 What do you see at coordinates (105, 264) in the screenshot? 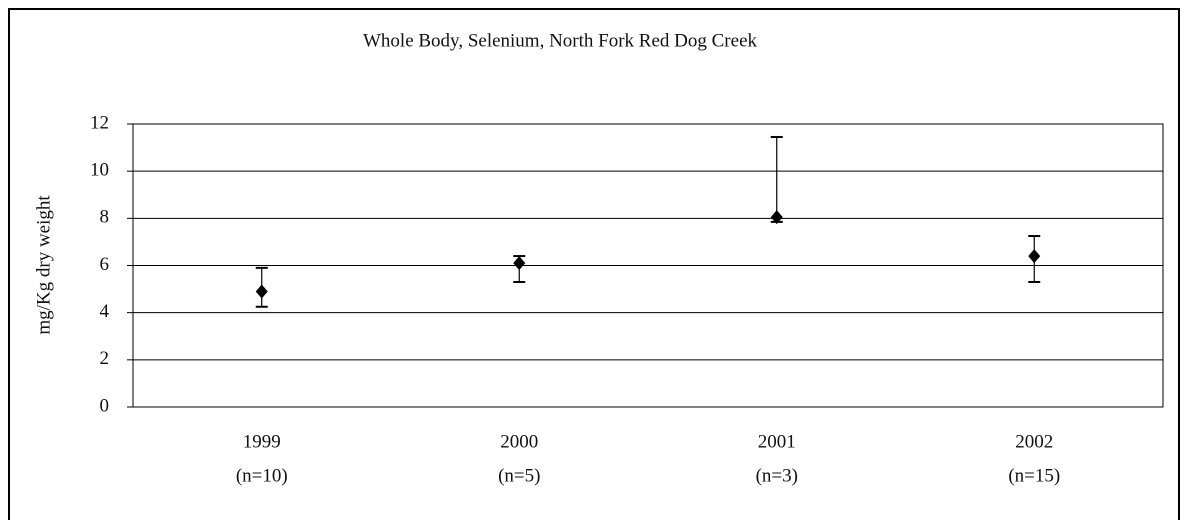
I see `y-tick-label: 6` at bounding box center [105, 264].